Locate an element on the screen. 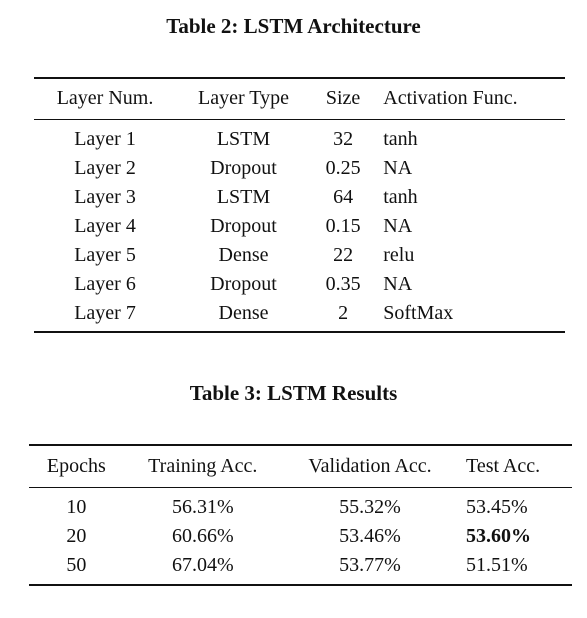  table-row: Layer 5 Dense 22 relu is located at coordinates (299, 255).